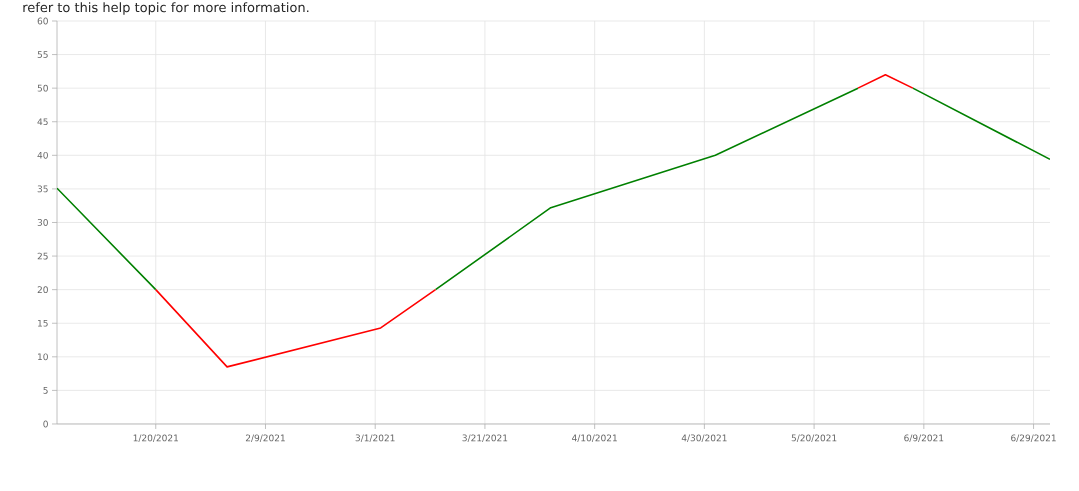 The image size is (1079, 491). Describe the element at coordinates (375, 438) in the screenshot. I see `x-tick-label: 3/1/2021` at that location.